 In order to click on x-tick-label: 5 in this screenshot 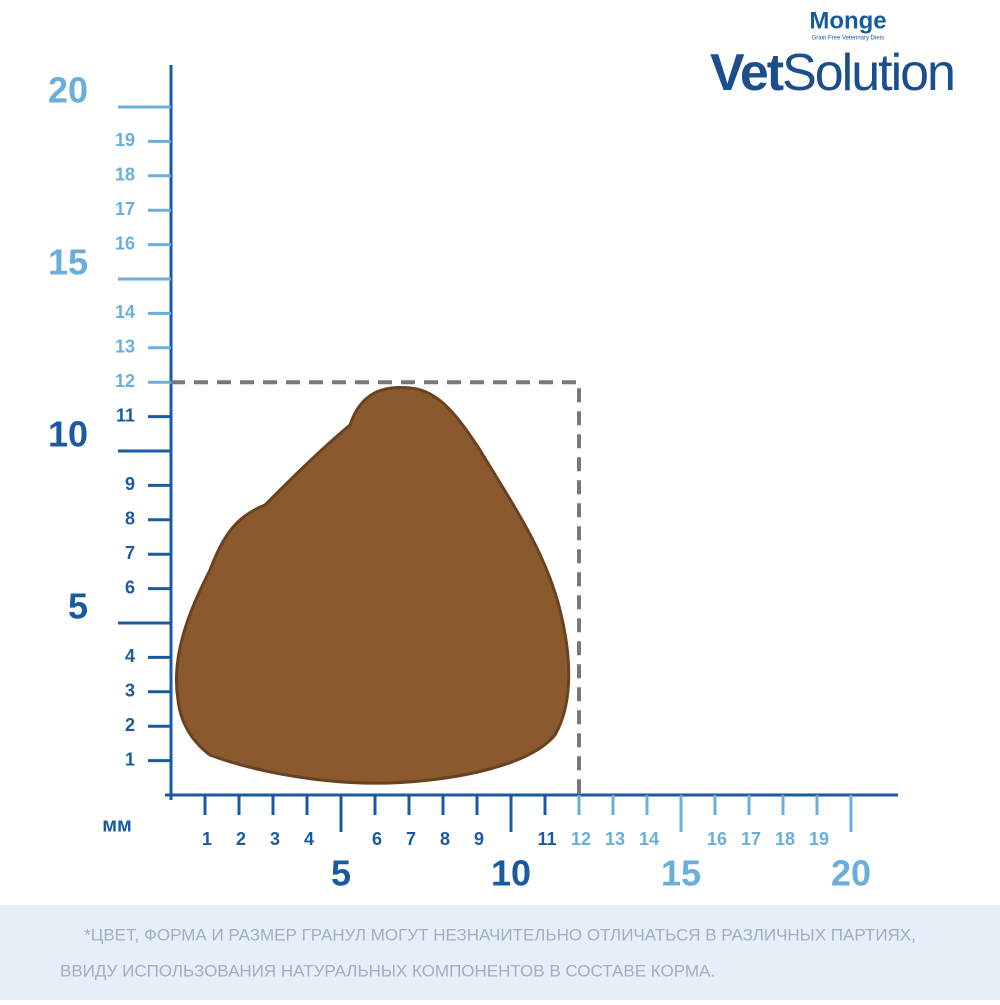, I will do `click(341, 873)`.